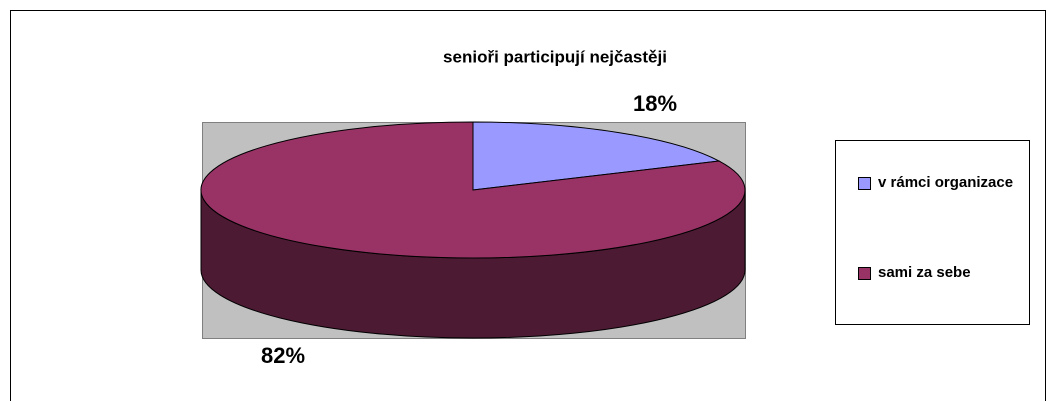  I want to click on legend-label: v rámci organizace, so click(946, 182).